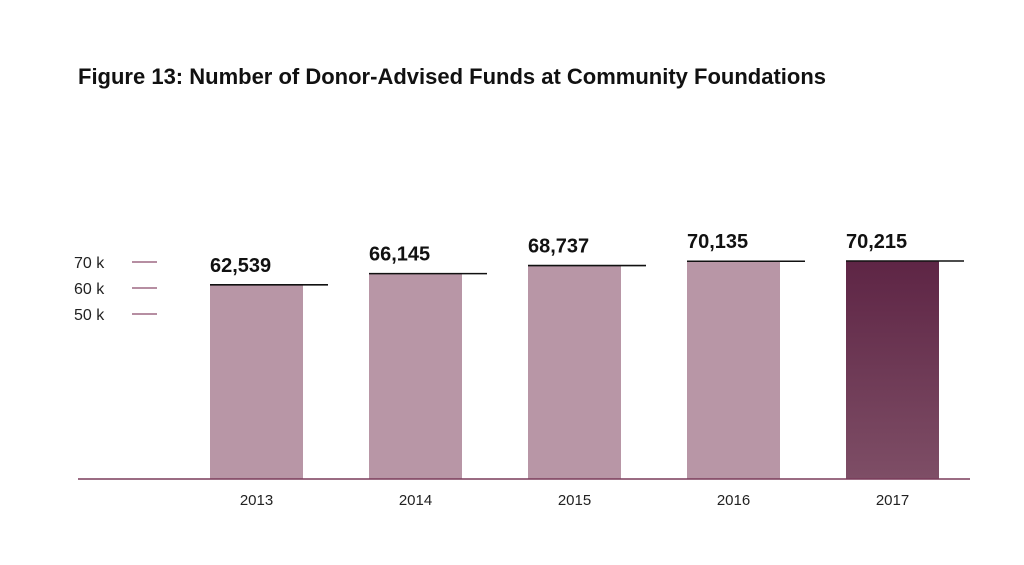 The image size is (1024, 565). I want to click on y-axis-ticks: 70 k 60 k 50 k, so click(115, 289).